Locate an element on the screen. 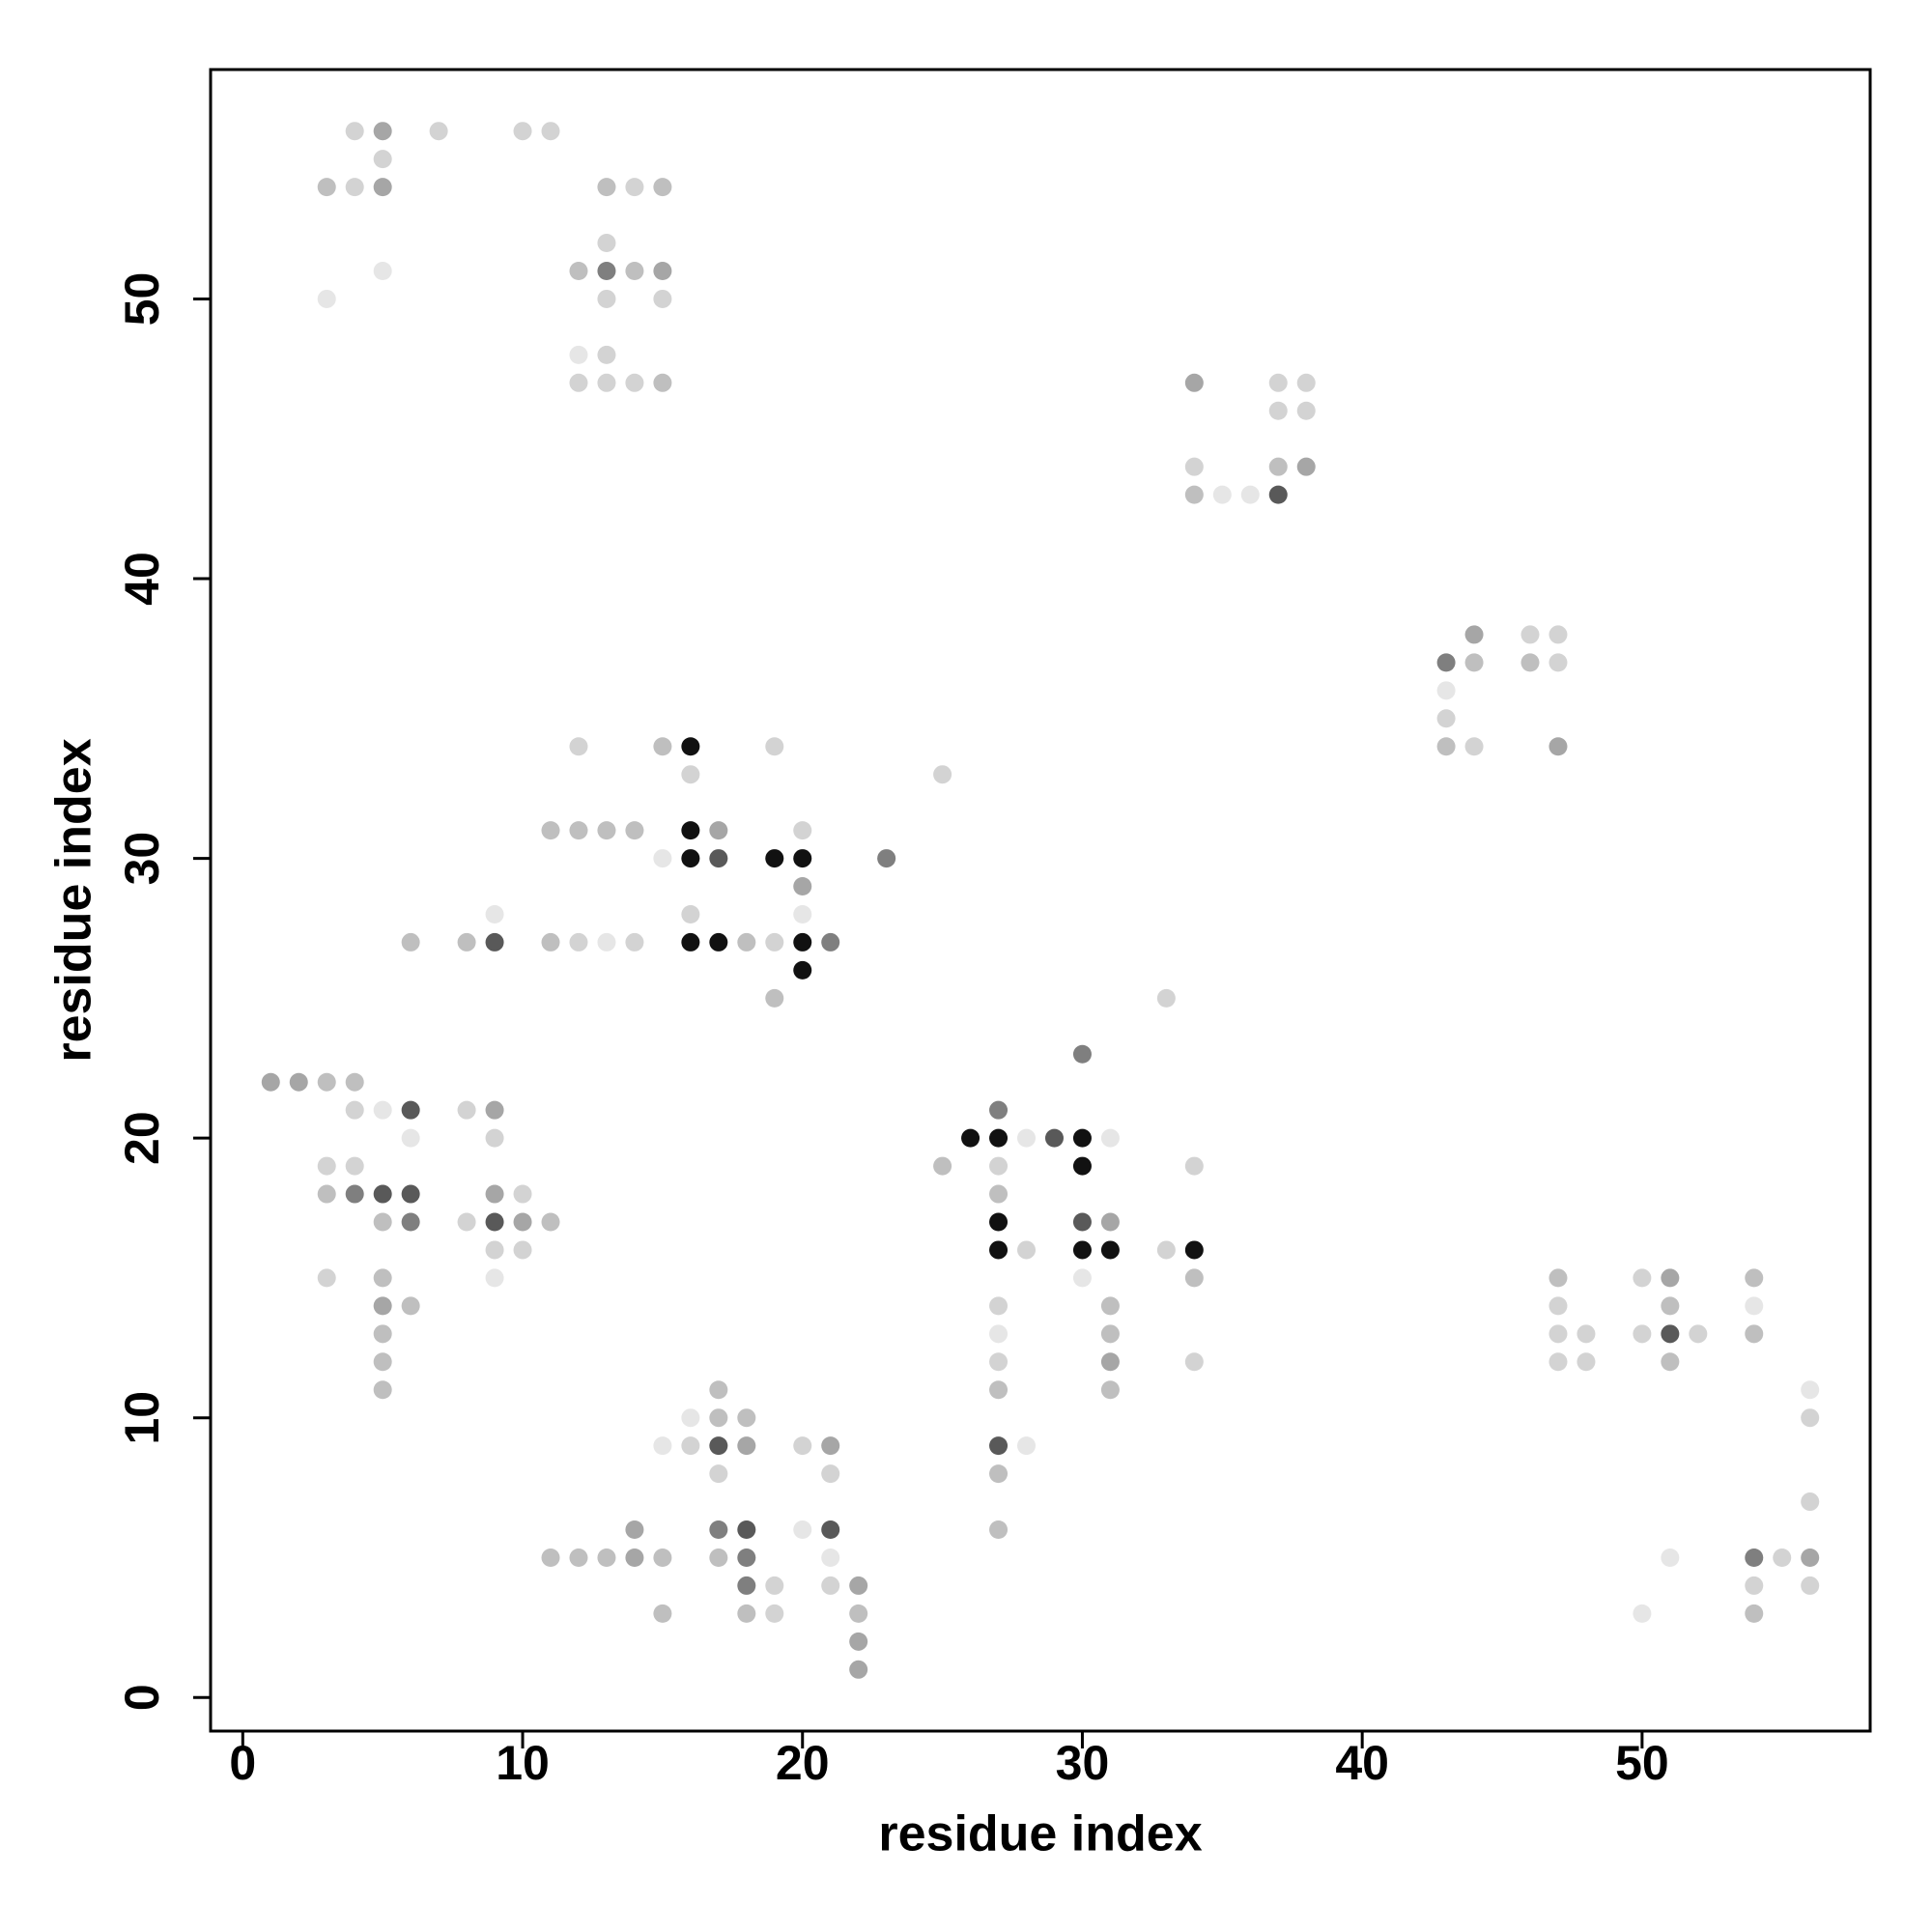 The image size is (1932, 1932). x-tick-label: 0 is located at coordinates (242, 1763).